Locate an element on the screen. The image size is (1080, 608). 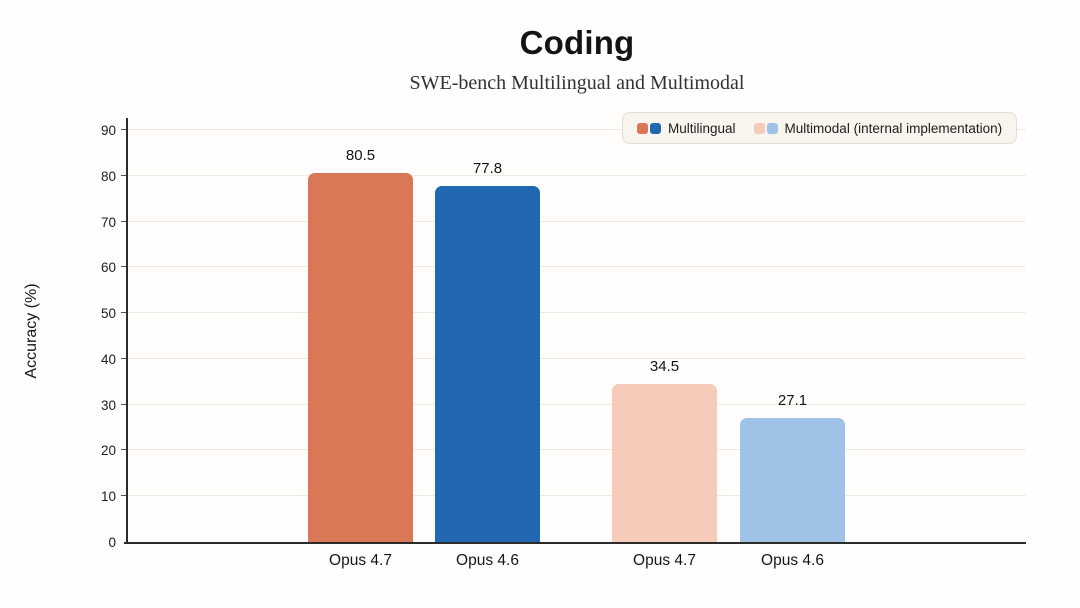
y-tick-label-70: 70 is located at coordinates (108, 222).